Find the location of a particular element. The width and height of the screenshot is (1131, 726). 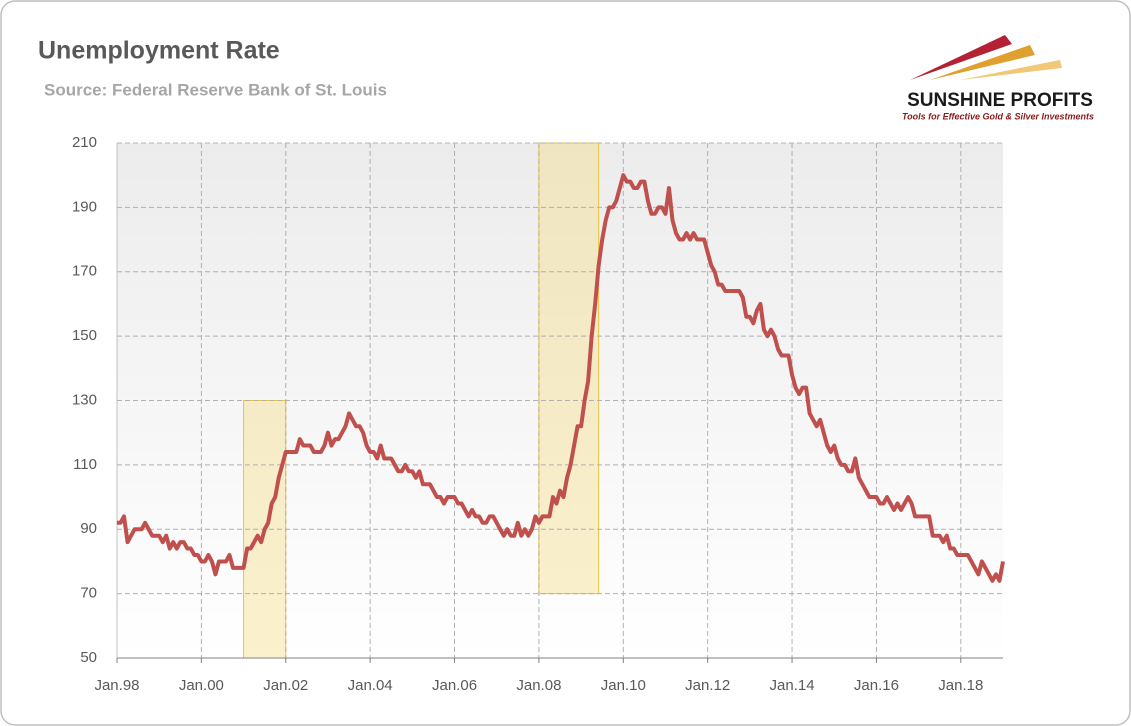

logo-name: SUNSHINE PROFITS is located at coordinates (1000, 100).